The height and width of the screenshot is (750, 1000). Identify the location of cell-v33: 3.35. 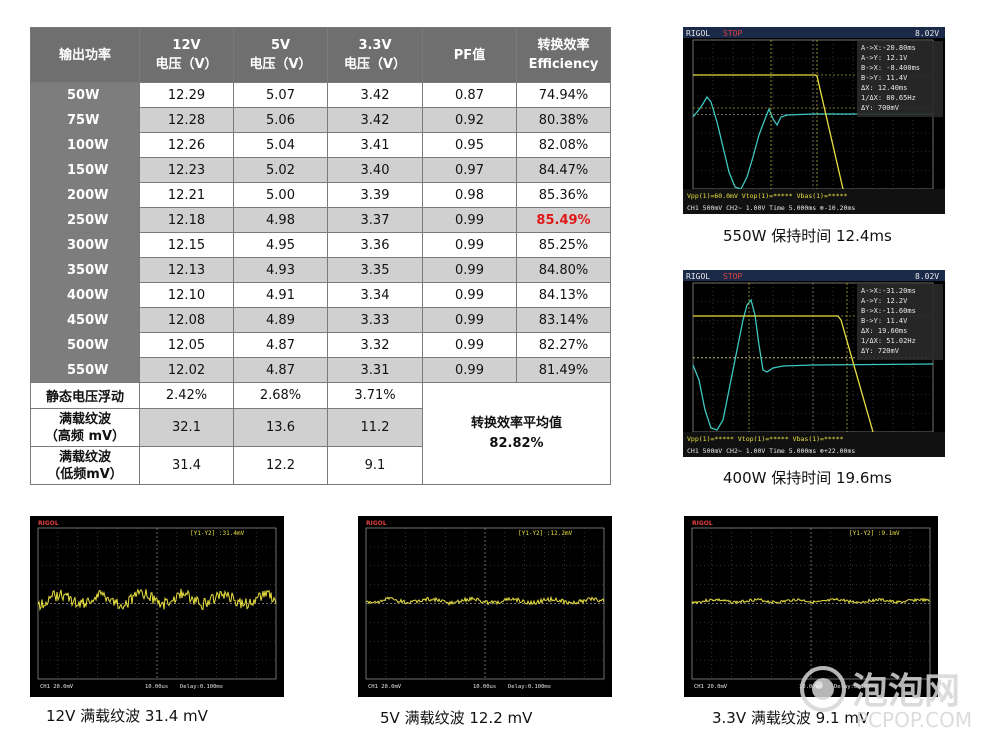
(375, 270).